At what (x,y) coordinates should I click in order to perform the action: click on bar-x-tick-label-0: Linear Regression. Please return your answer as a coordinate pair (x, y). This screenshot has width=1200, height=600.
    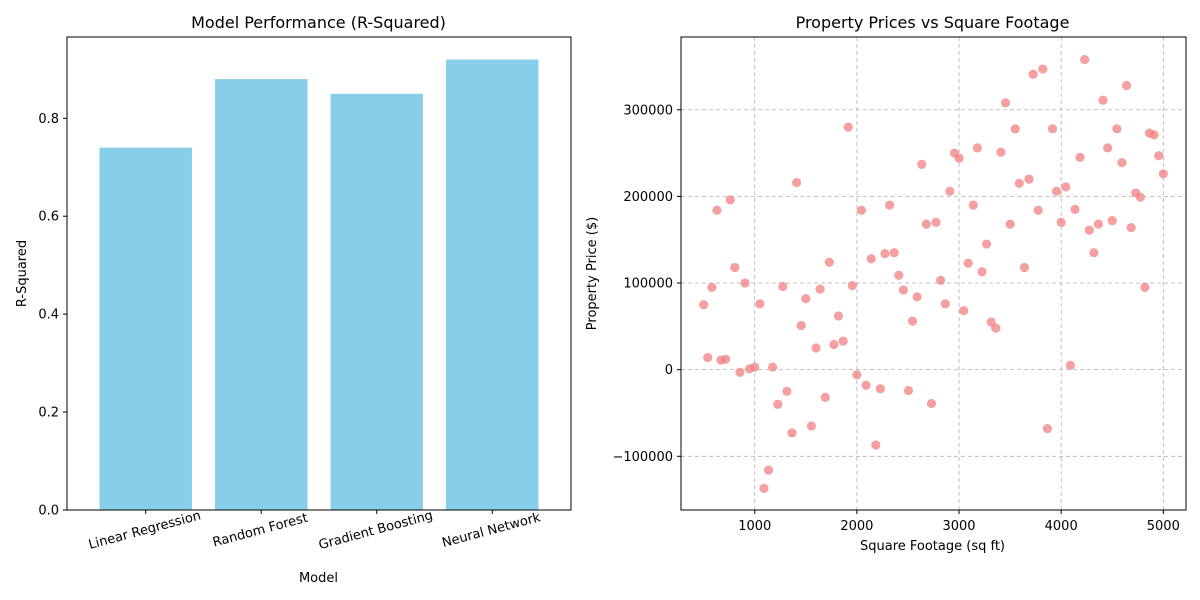
    Looking at the image, I should click on (145, 530).